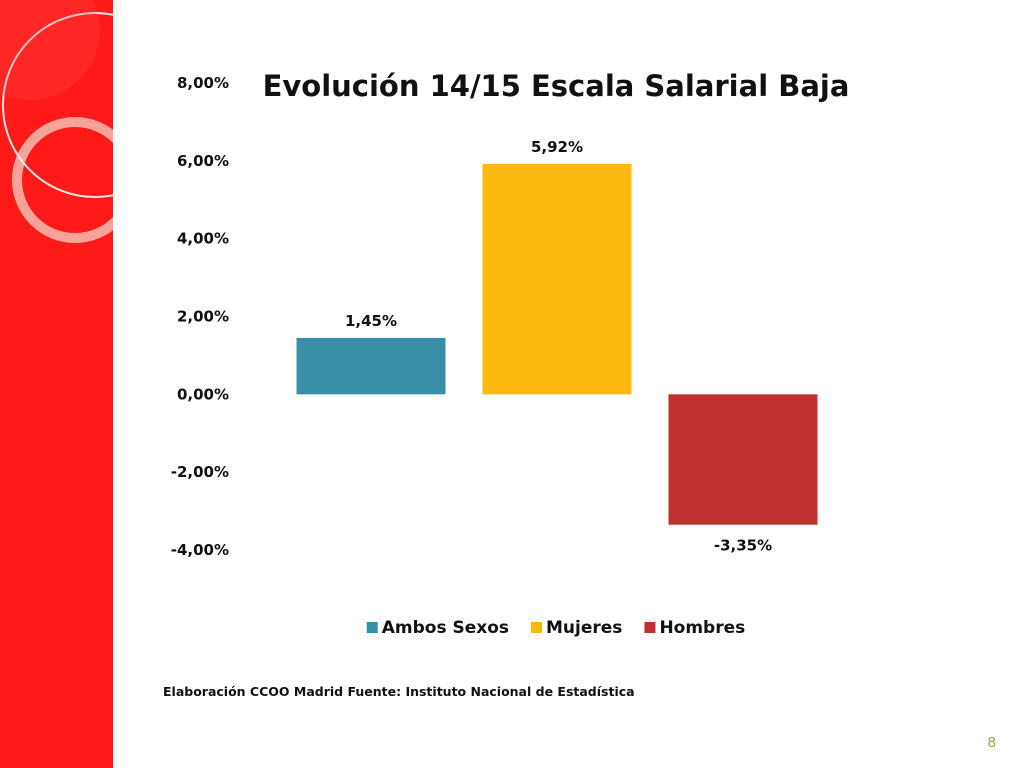 This screenshot has width=1024, height=768. I want to click on y-tick-label: 6,00%, so click(203, 161).